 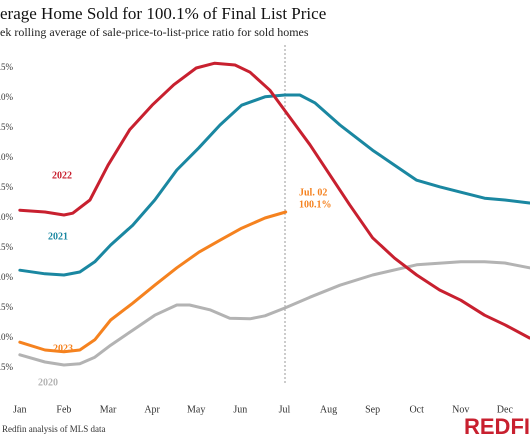 What do you see at coordinates (7, 277) in the screenshot?
I see `y-tick-label: 99.0%` at bounding box center [7, 277].